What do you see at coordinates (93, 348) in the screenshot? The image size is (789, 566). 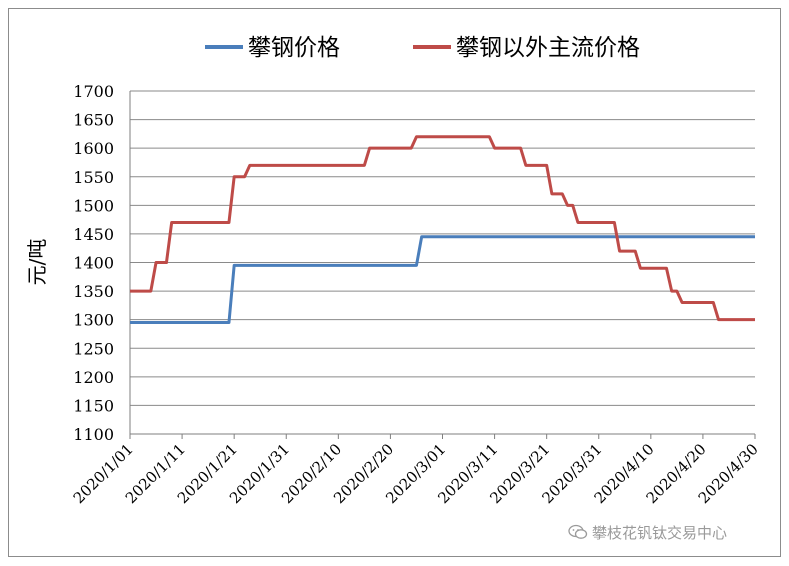 I see `y-tick-label: 1250` at bounding box center [93, 348].